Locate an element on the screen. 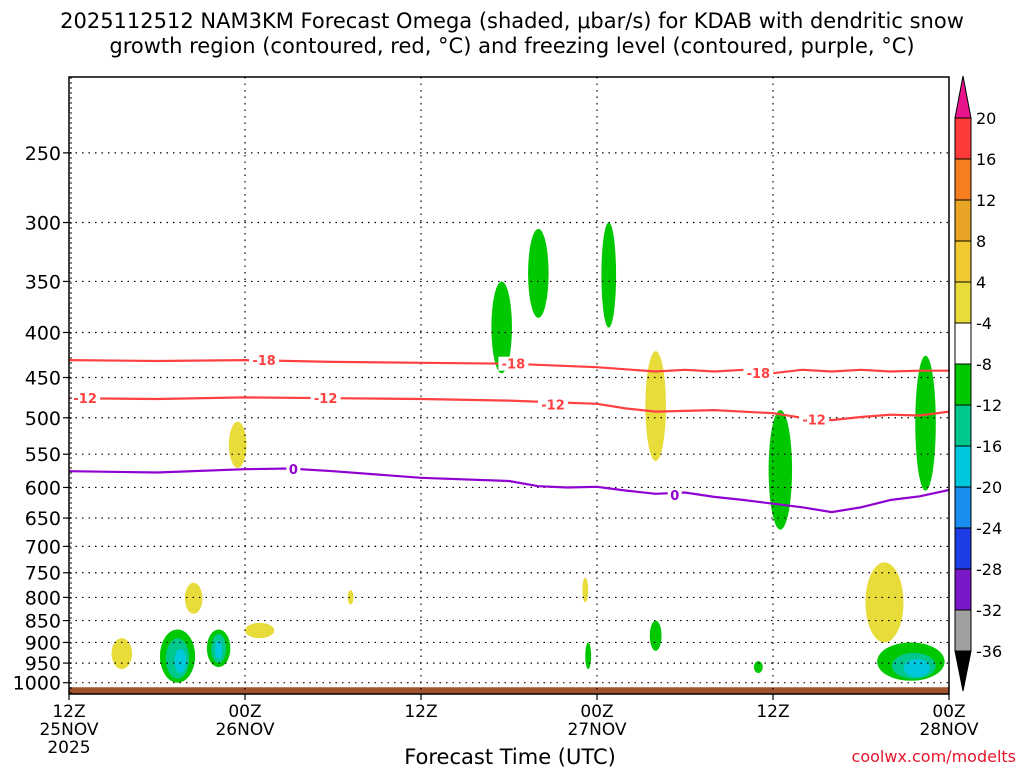 The width and height of the screenshot is (1024, 768). contour-label-2: -18 is located at coordinates (759, 374).